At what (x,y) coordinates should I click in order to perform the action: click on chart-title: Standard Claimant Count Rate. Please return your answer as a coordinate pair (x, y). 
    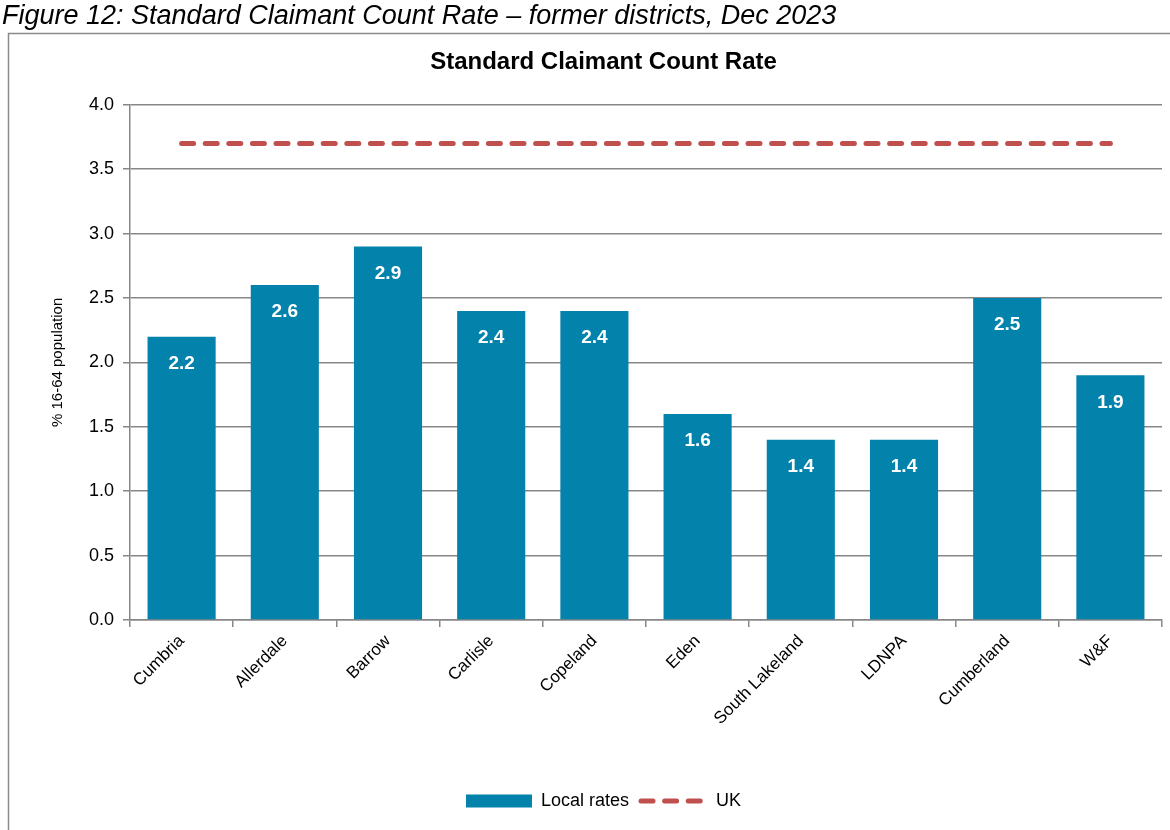
    Looking at the image, I should click on (603, 61).